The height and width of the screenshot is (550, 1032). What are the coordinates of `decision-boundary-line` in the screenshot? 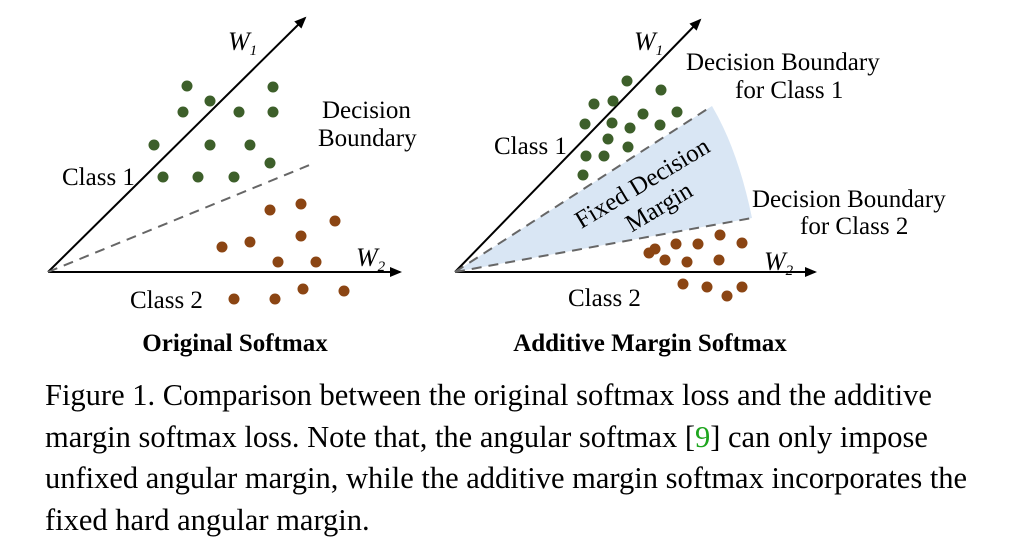 It's located at (180, 218).